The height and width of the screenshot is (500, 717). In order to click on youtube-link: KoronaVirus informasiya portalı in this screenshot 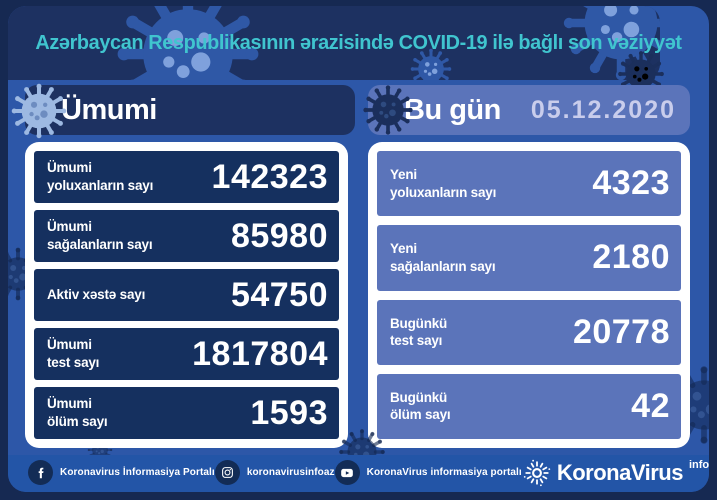, I will do `click(428, 472)`.